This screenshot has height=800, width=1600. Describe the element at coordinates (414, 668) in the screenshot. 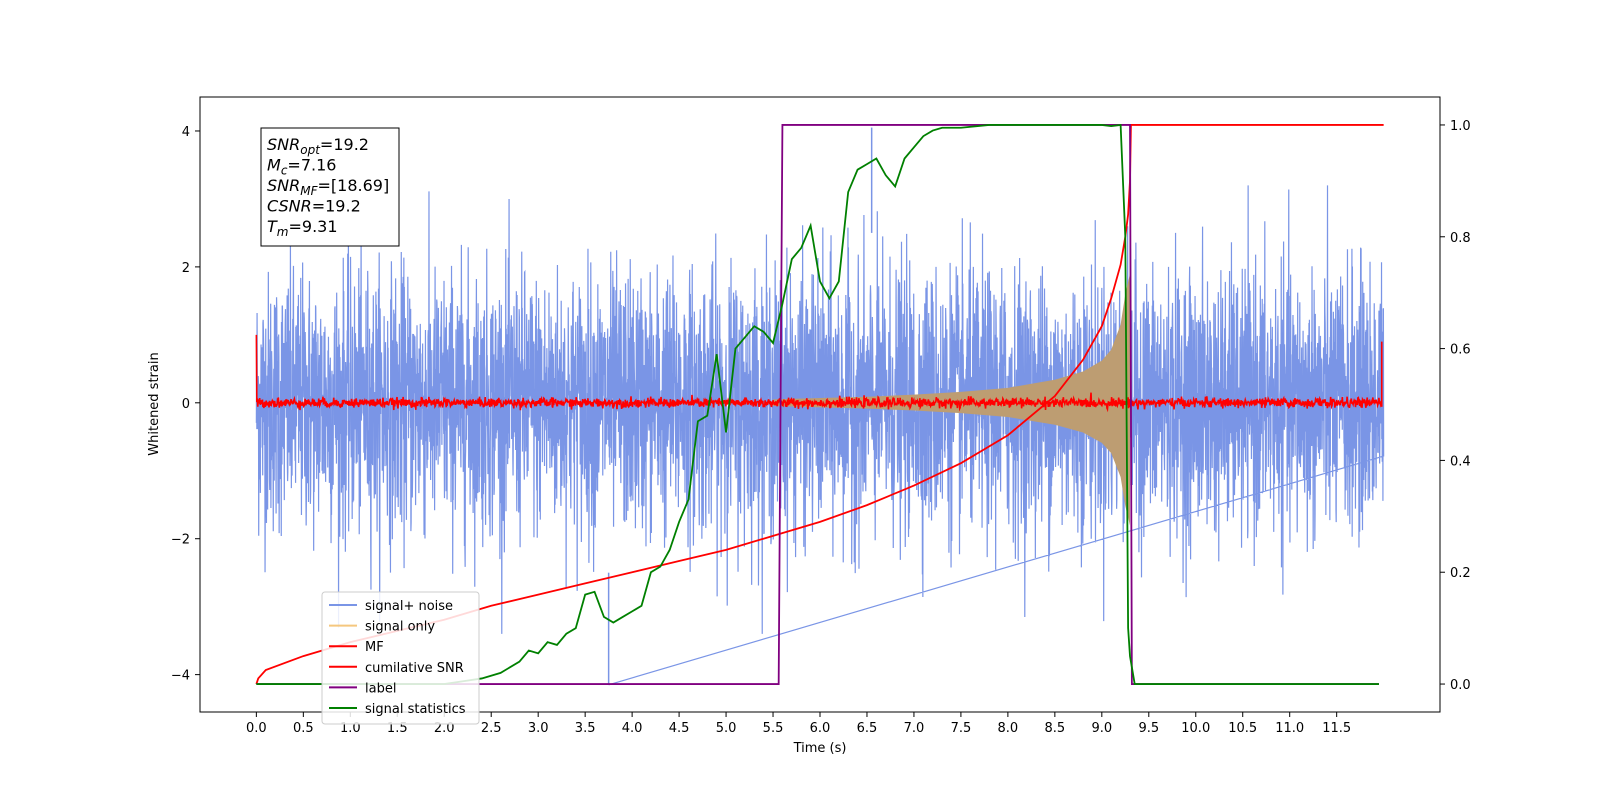

I see `legend-label: cumilative SNR` at that location.